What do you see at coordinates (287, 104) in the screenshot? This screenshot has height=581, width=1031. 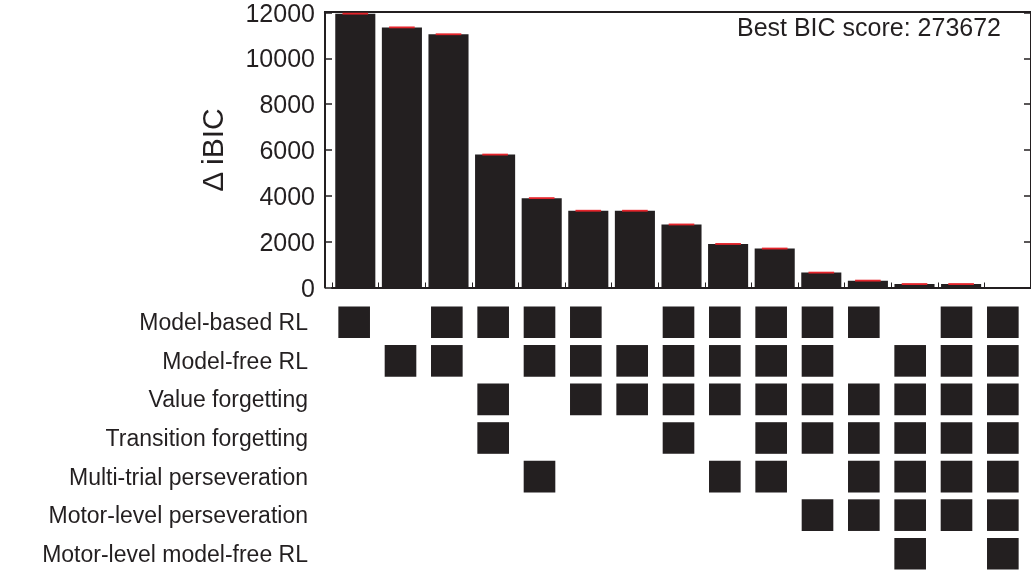 I see `y-tick-label: 8000` at bounding box center [287, 104].